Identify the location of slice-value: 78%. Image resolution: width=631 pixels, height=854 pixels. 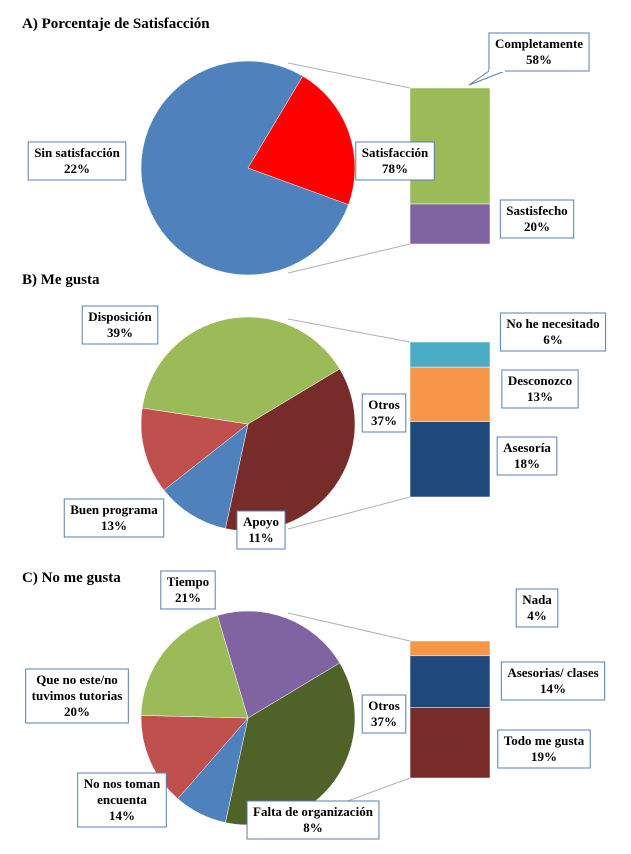
(395, 168).